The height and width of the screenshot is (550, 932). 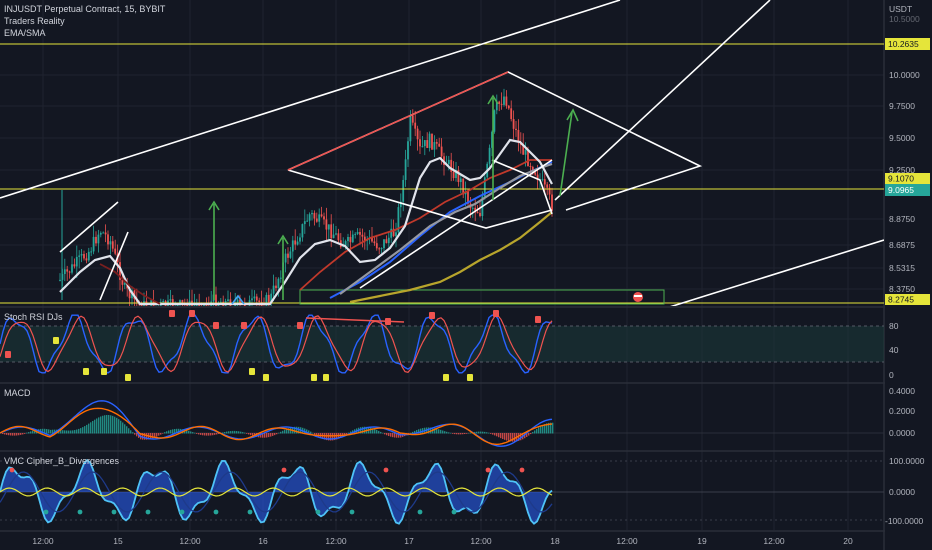 What do you see at coordinates (17, 393) in the screenshot?
I see `macd-title: MACD` at bounding box center [17, 393].